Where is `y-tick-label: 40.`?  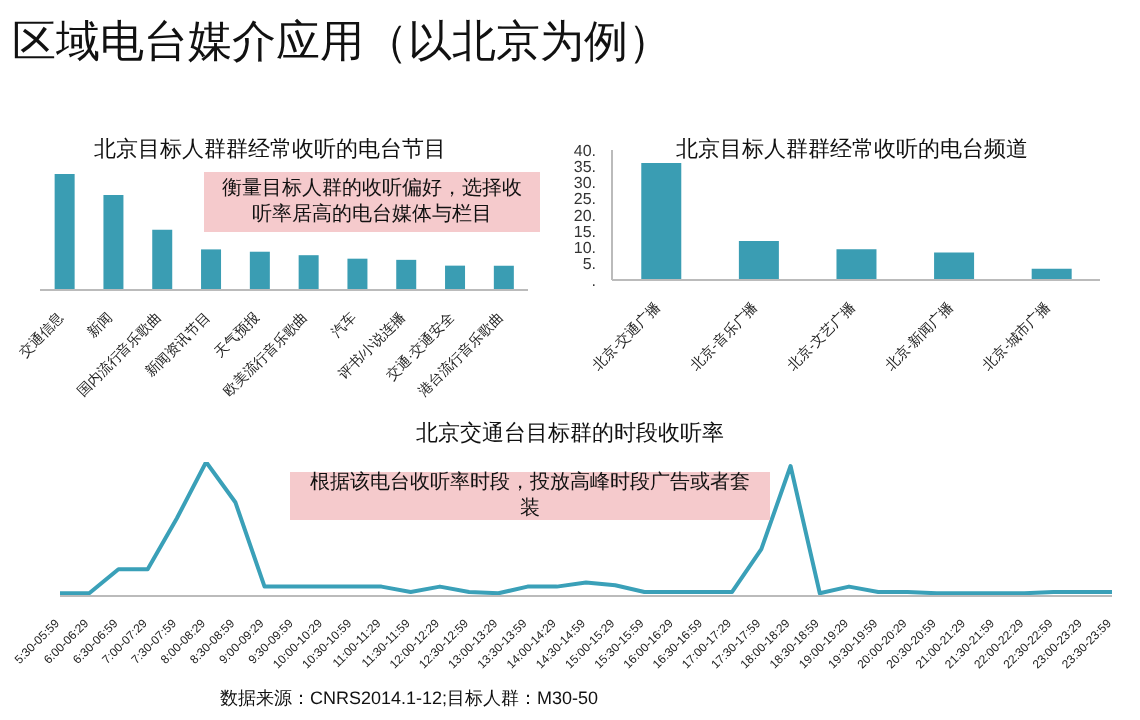 y-tick-label: 40. is located at coordinates (584, 150).